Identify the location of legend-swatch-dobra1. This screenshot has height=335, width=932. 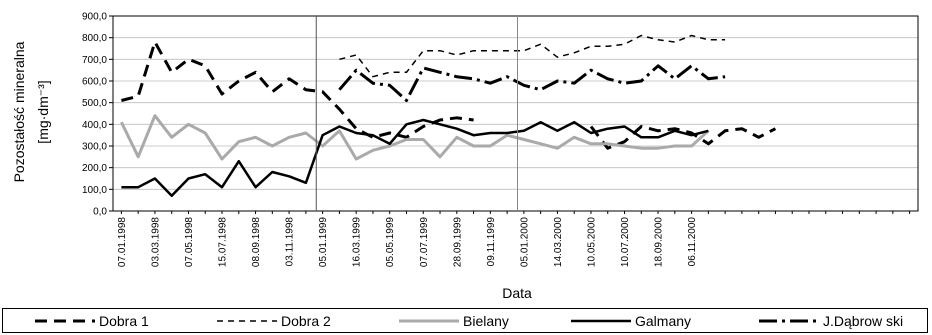
(65, 321).